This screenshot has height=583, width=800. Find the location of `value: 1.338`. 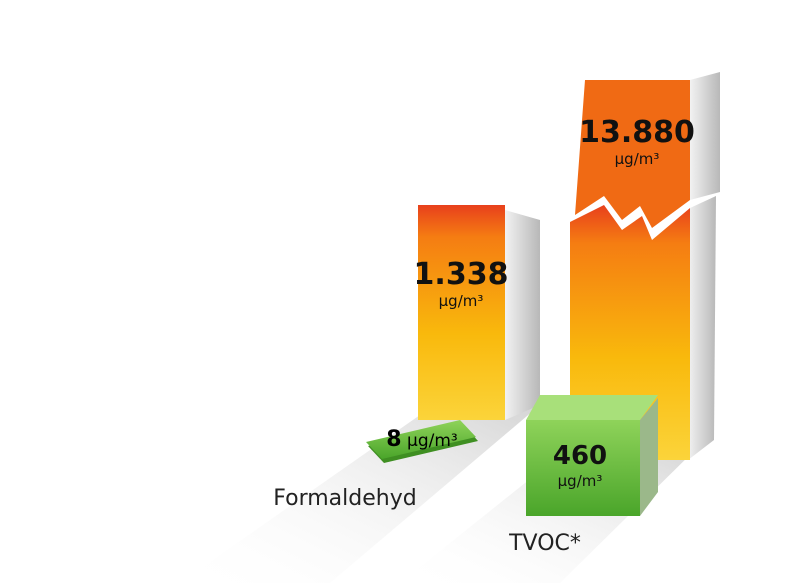

value: 1.338 is located at coordinates (461, 274).